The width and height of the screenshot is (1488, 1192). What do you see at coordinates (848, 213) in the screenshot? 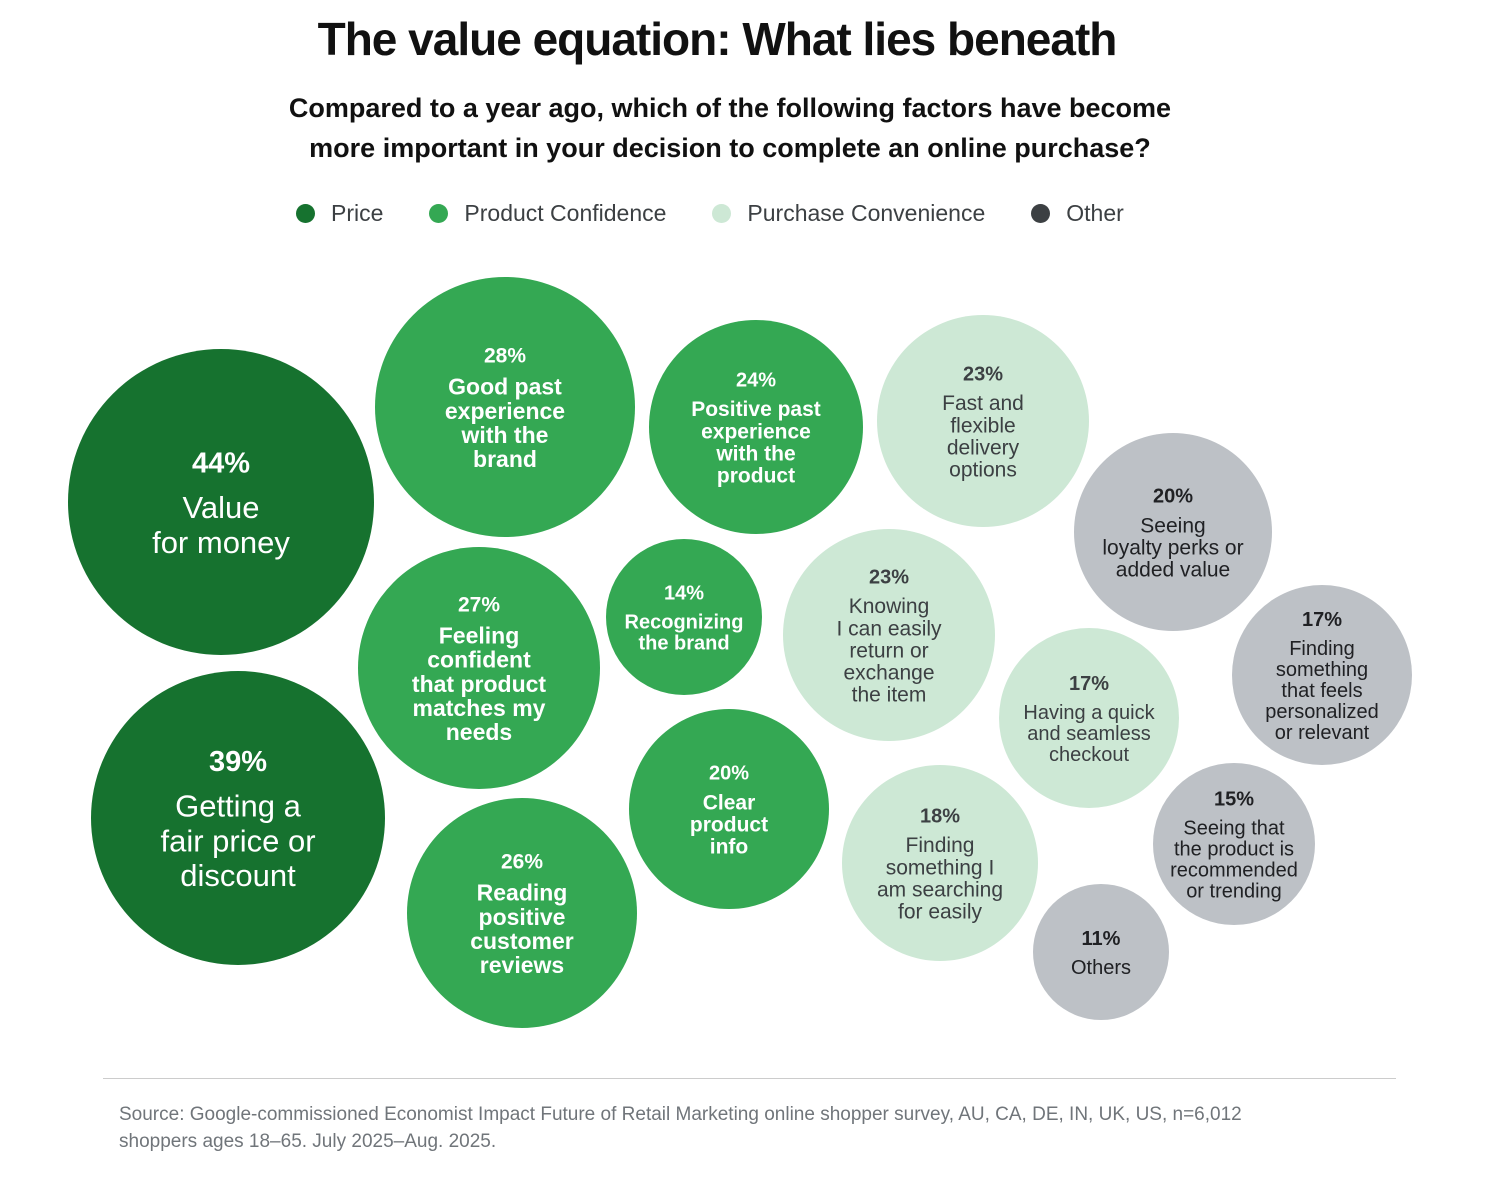
I see `legend-item-purchase-convenience: Purchase Convenience` at bounding box center [848, 213].